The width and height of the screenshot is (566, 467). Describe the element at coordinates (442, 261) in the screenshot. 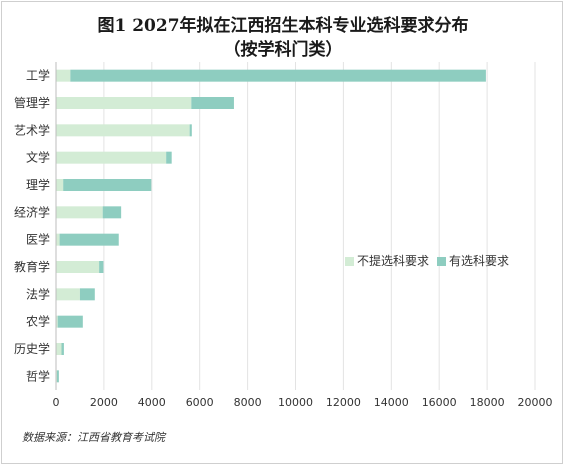

I see `legend-swatch-required` at that location.